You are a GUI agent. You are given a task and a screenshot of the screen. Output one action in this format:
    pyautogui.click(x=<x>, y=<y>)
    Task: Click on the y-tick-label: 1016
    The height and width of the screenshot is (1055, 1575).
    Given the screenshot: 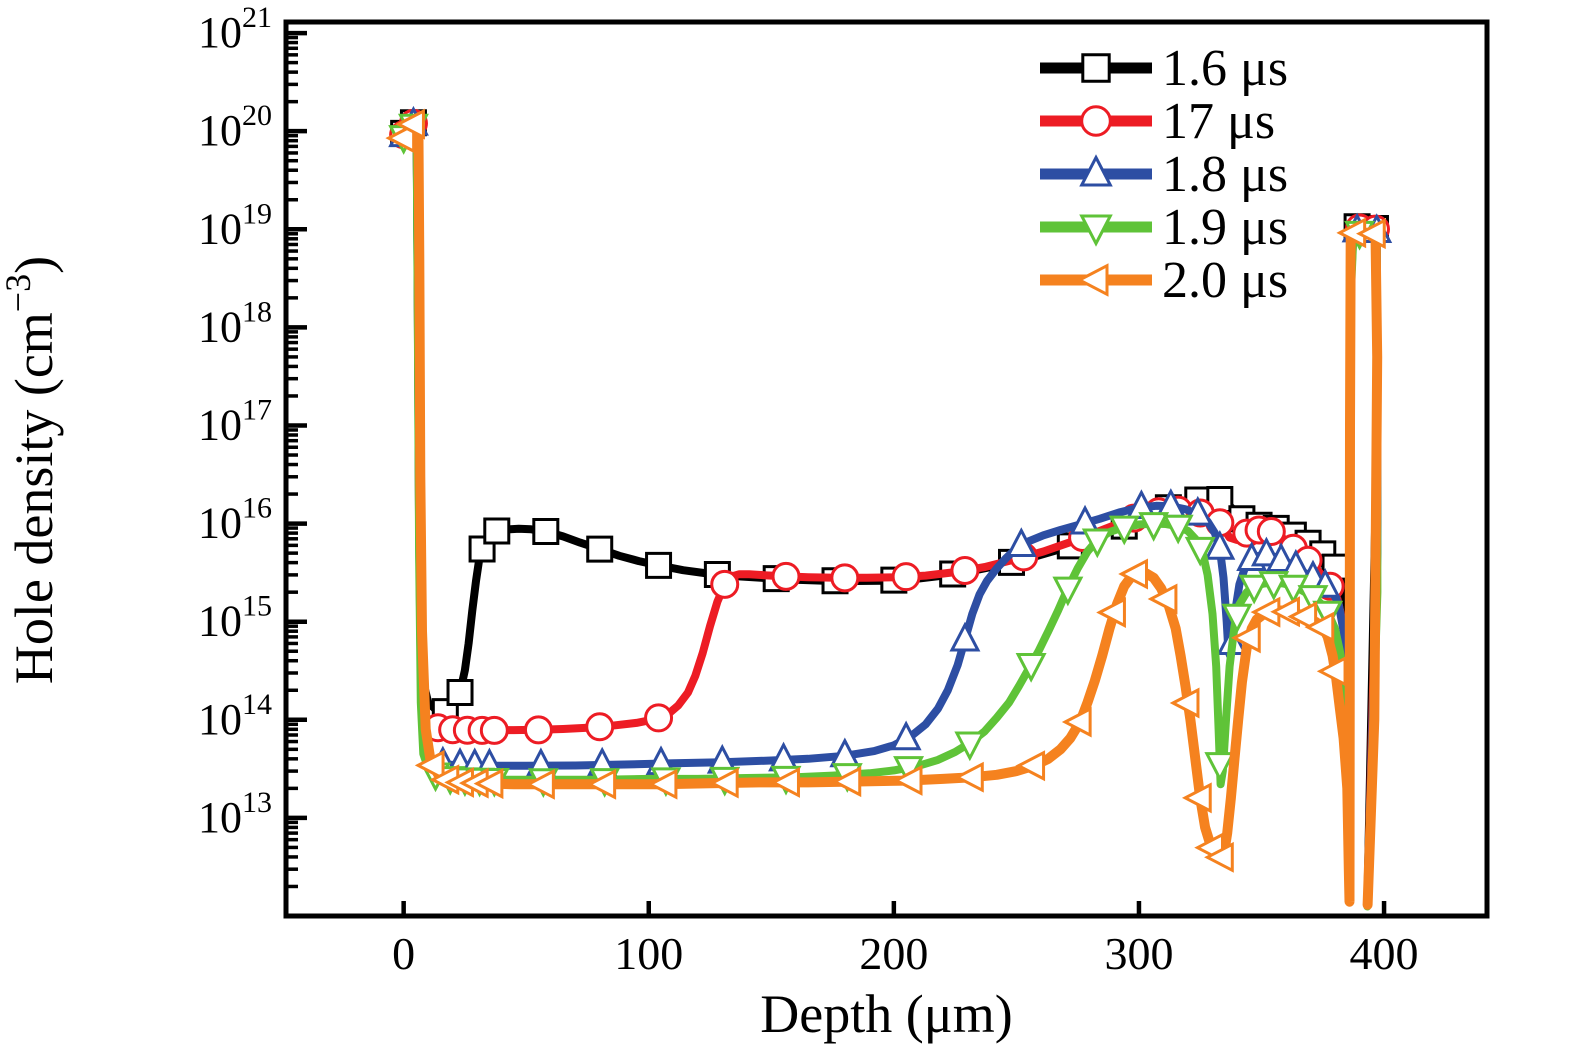 What is the action you would take?
    pyautogui.click(x=235, y=520)
    